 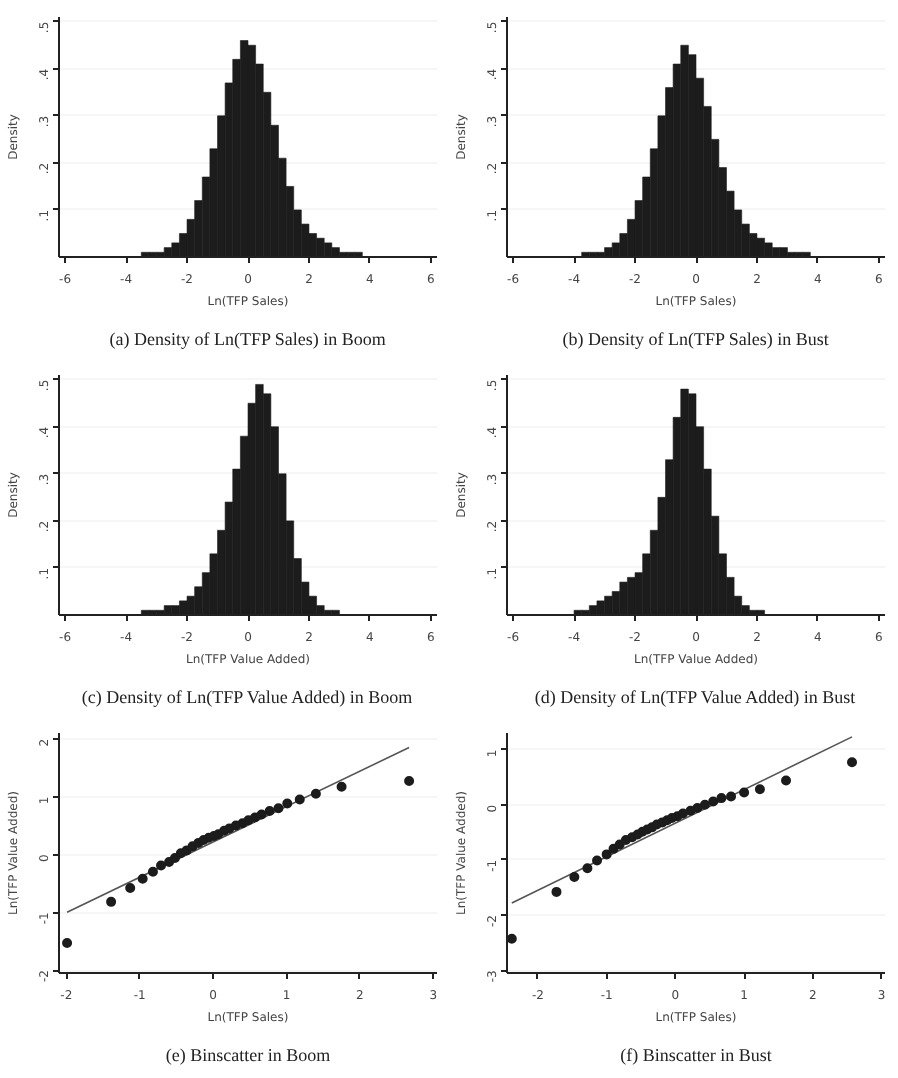 What do you see at coordinates (248, 1055) in the screenshot?
I see `text: (e) Binscatter in Boom` at bounding box center [248, 1055].